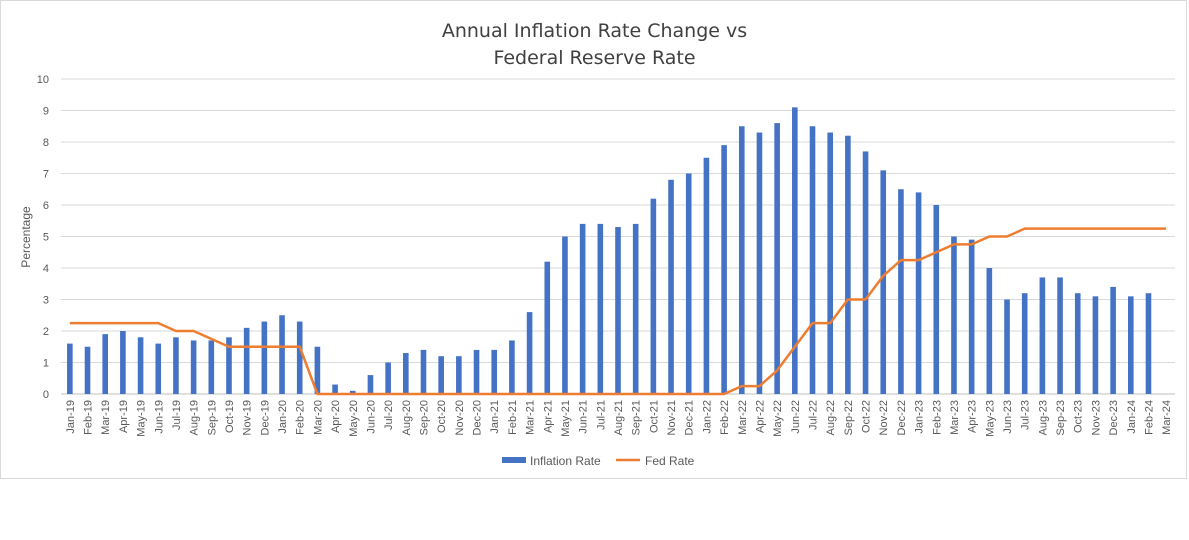 This screenshot has width=1189, height=540. I want to click on x-tick-label: Apr-21, so click(548, 416).